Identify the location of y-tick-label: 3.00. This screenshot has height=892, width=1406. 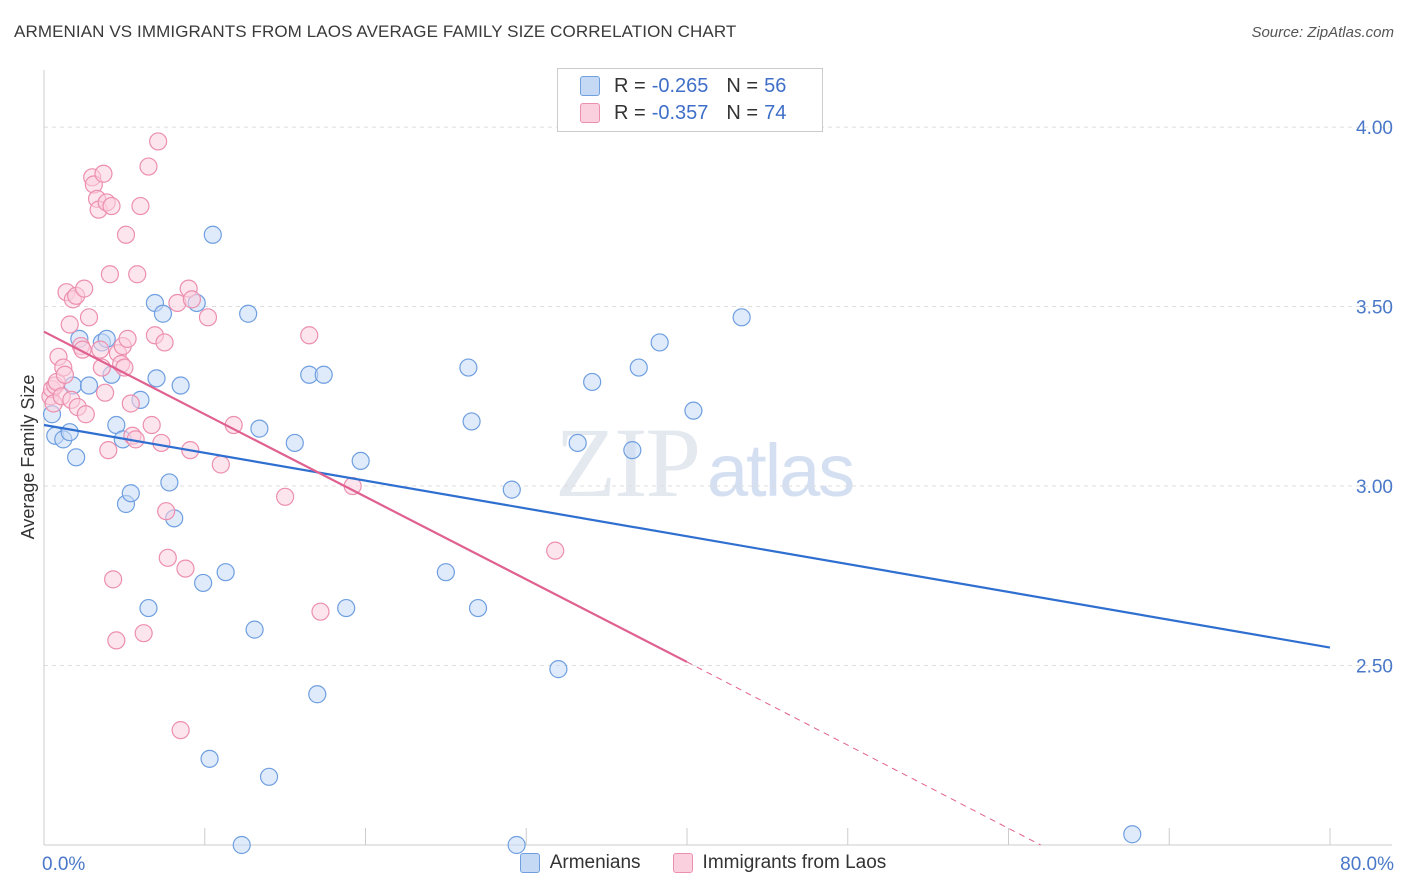
(1374, 487).